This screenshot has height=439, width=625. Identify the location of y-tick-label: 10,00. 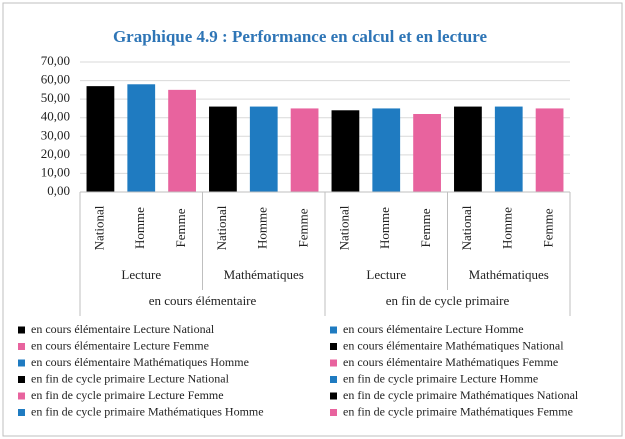
(55, 171).